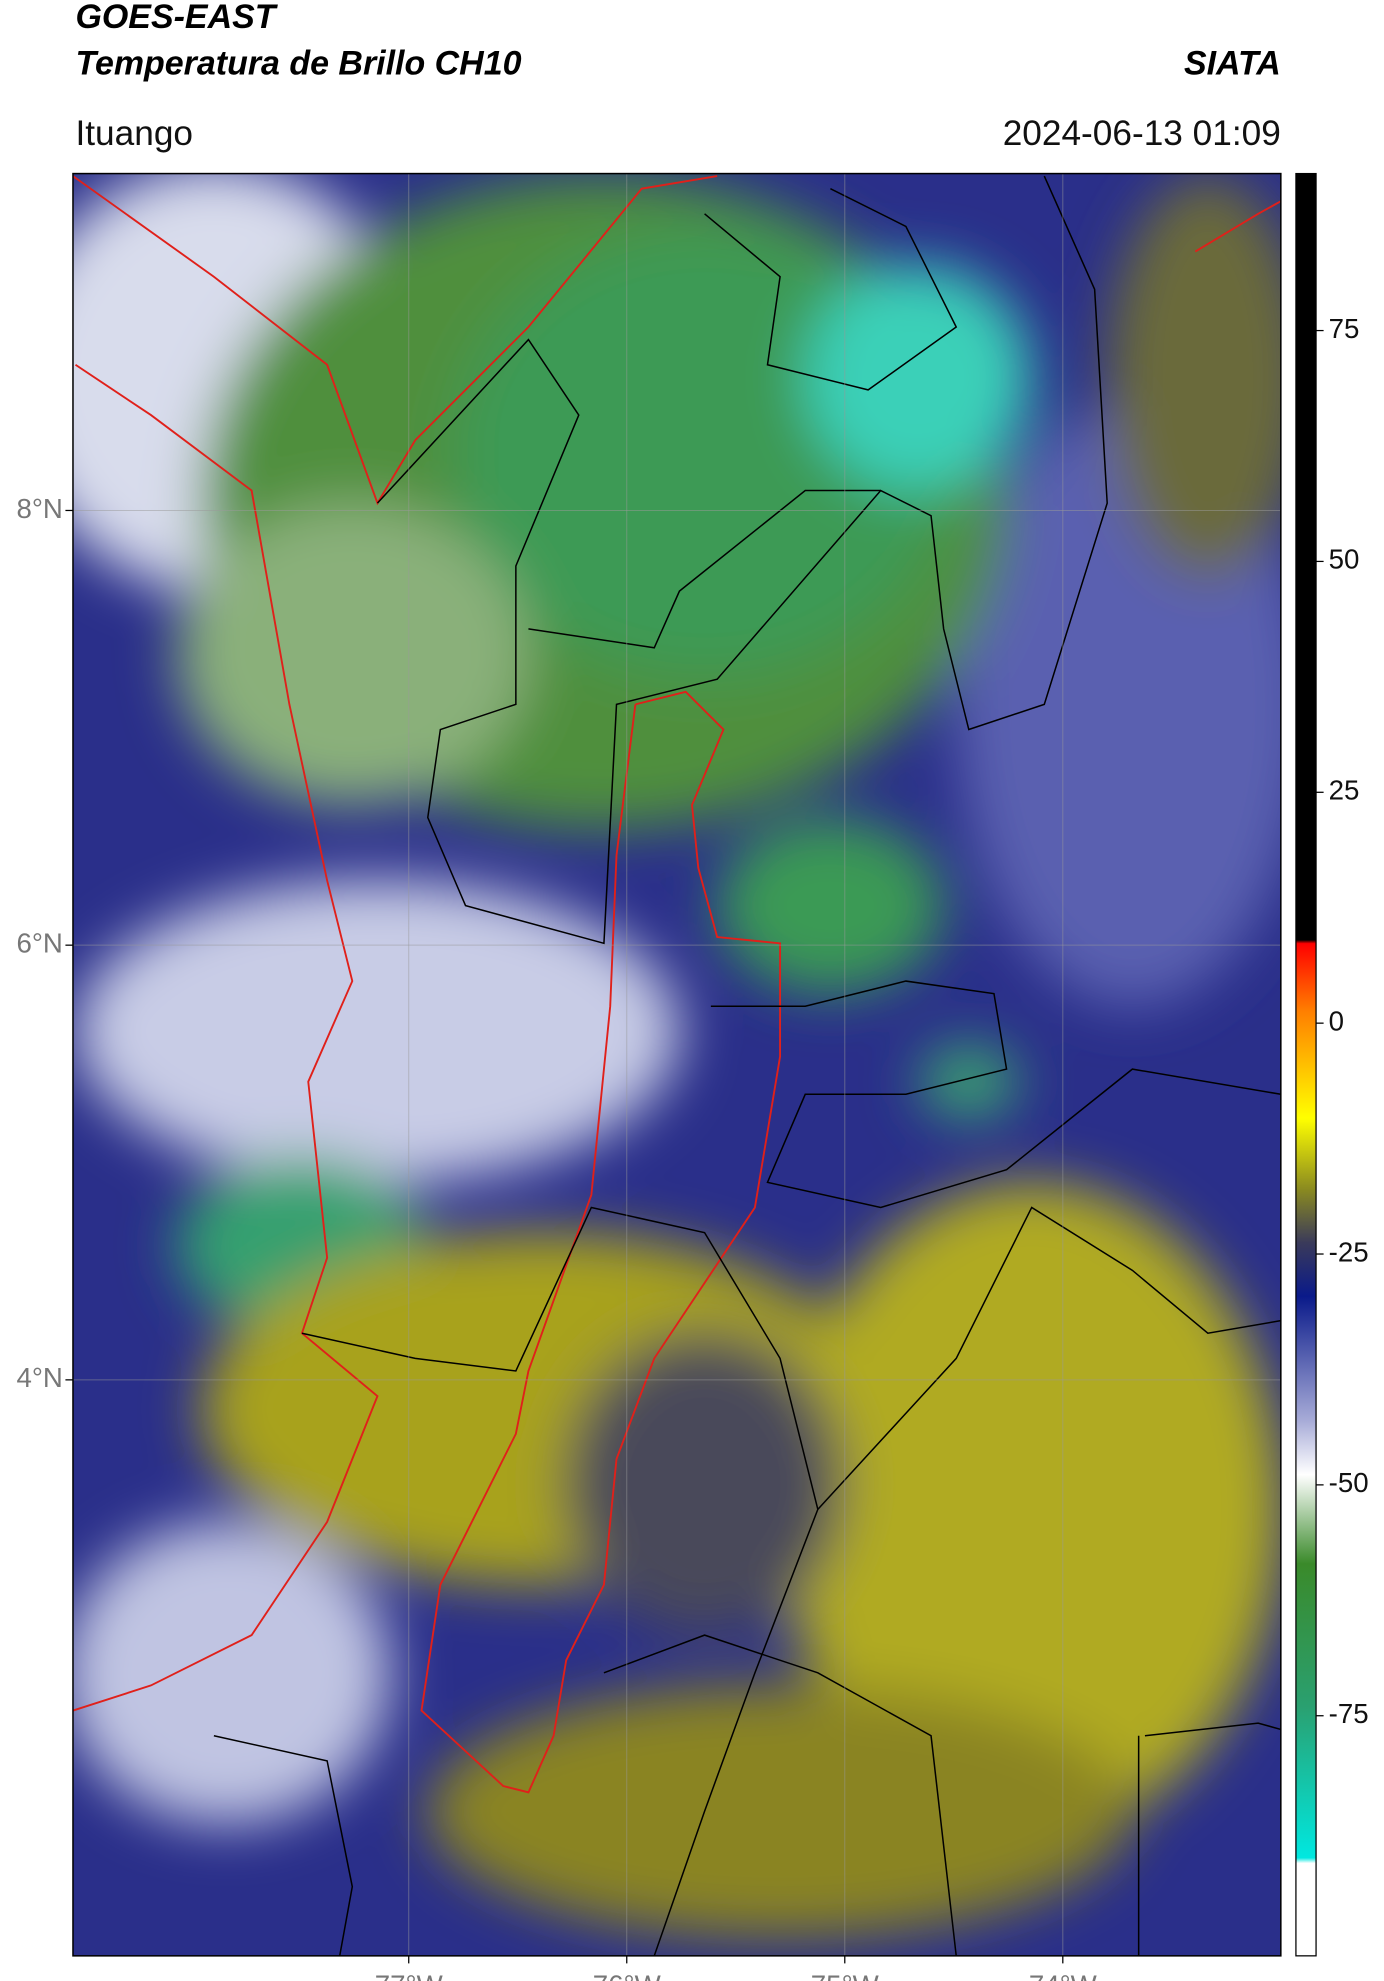 This screenshot has width=1384, height=1981. I want to click on colorbar-tick-label: 0, so click(1336, 1020).